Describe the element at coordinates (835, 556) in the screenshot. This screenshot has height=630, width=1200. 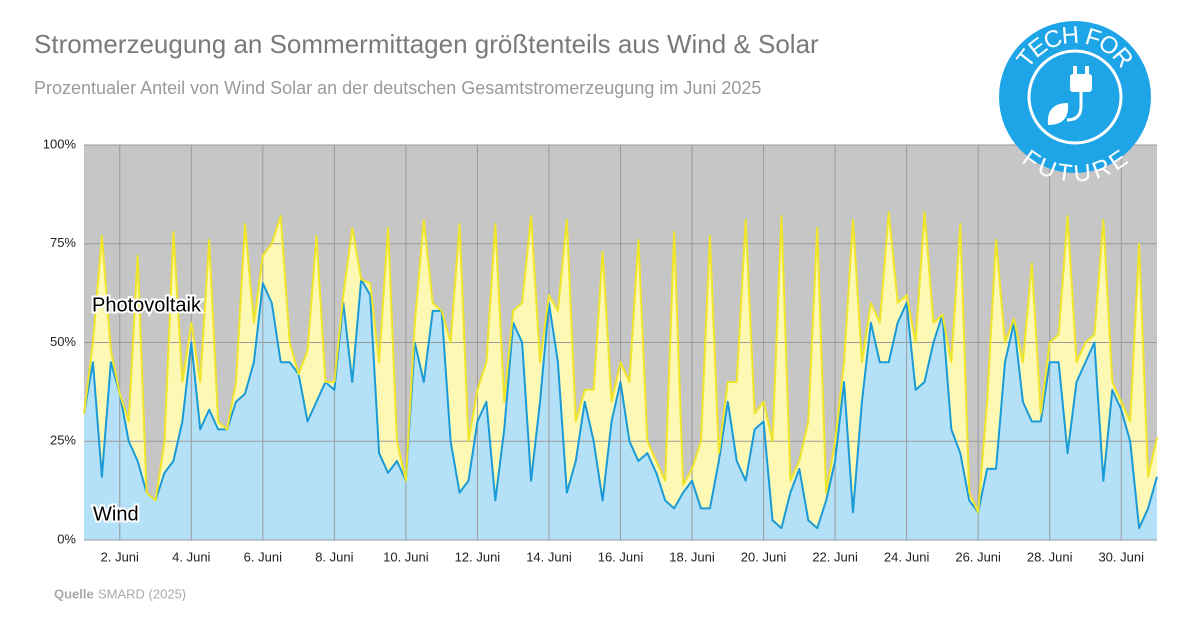
I see `x-tick-label: 22. Juni` at that location.